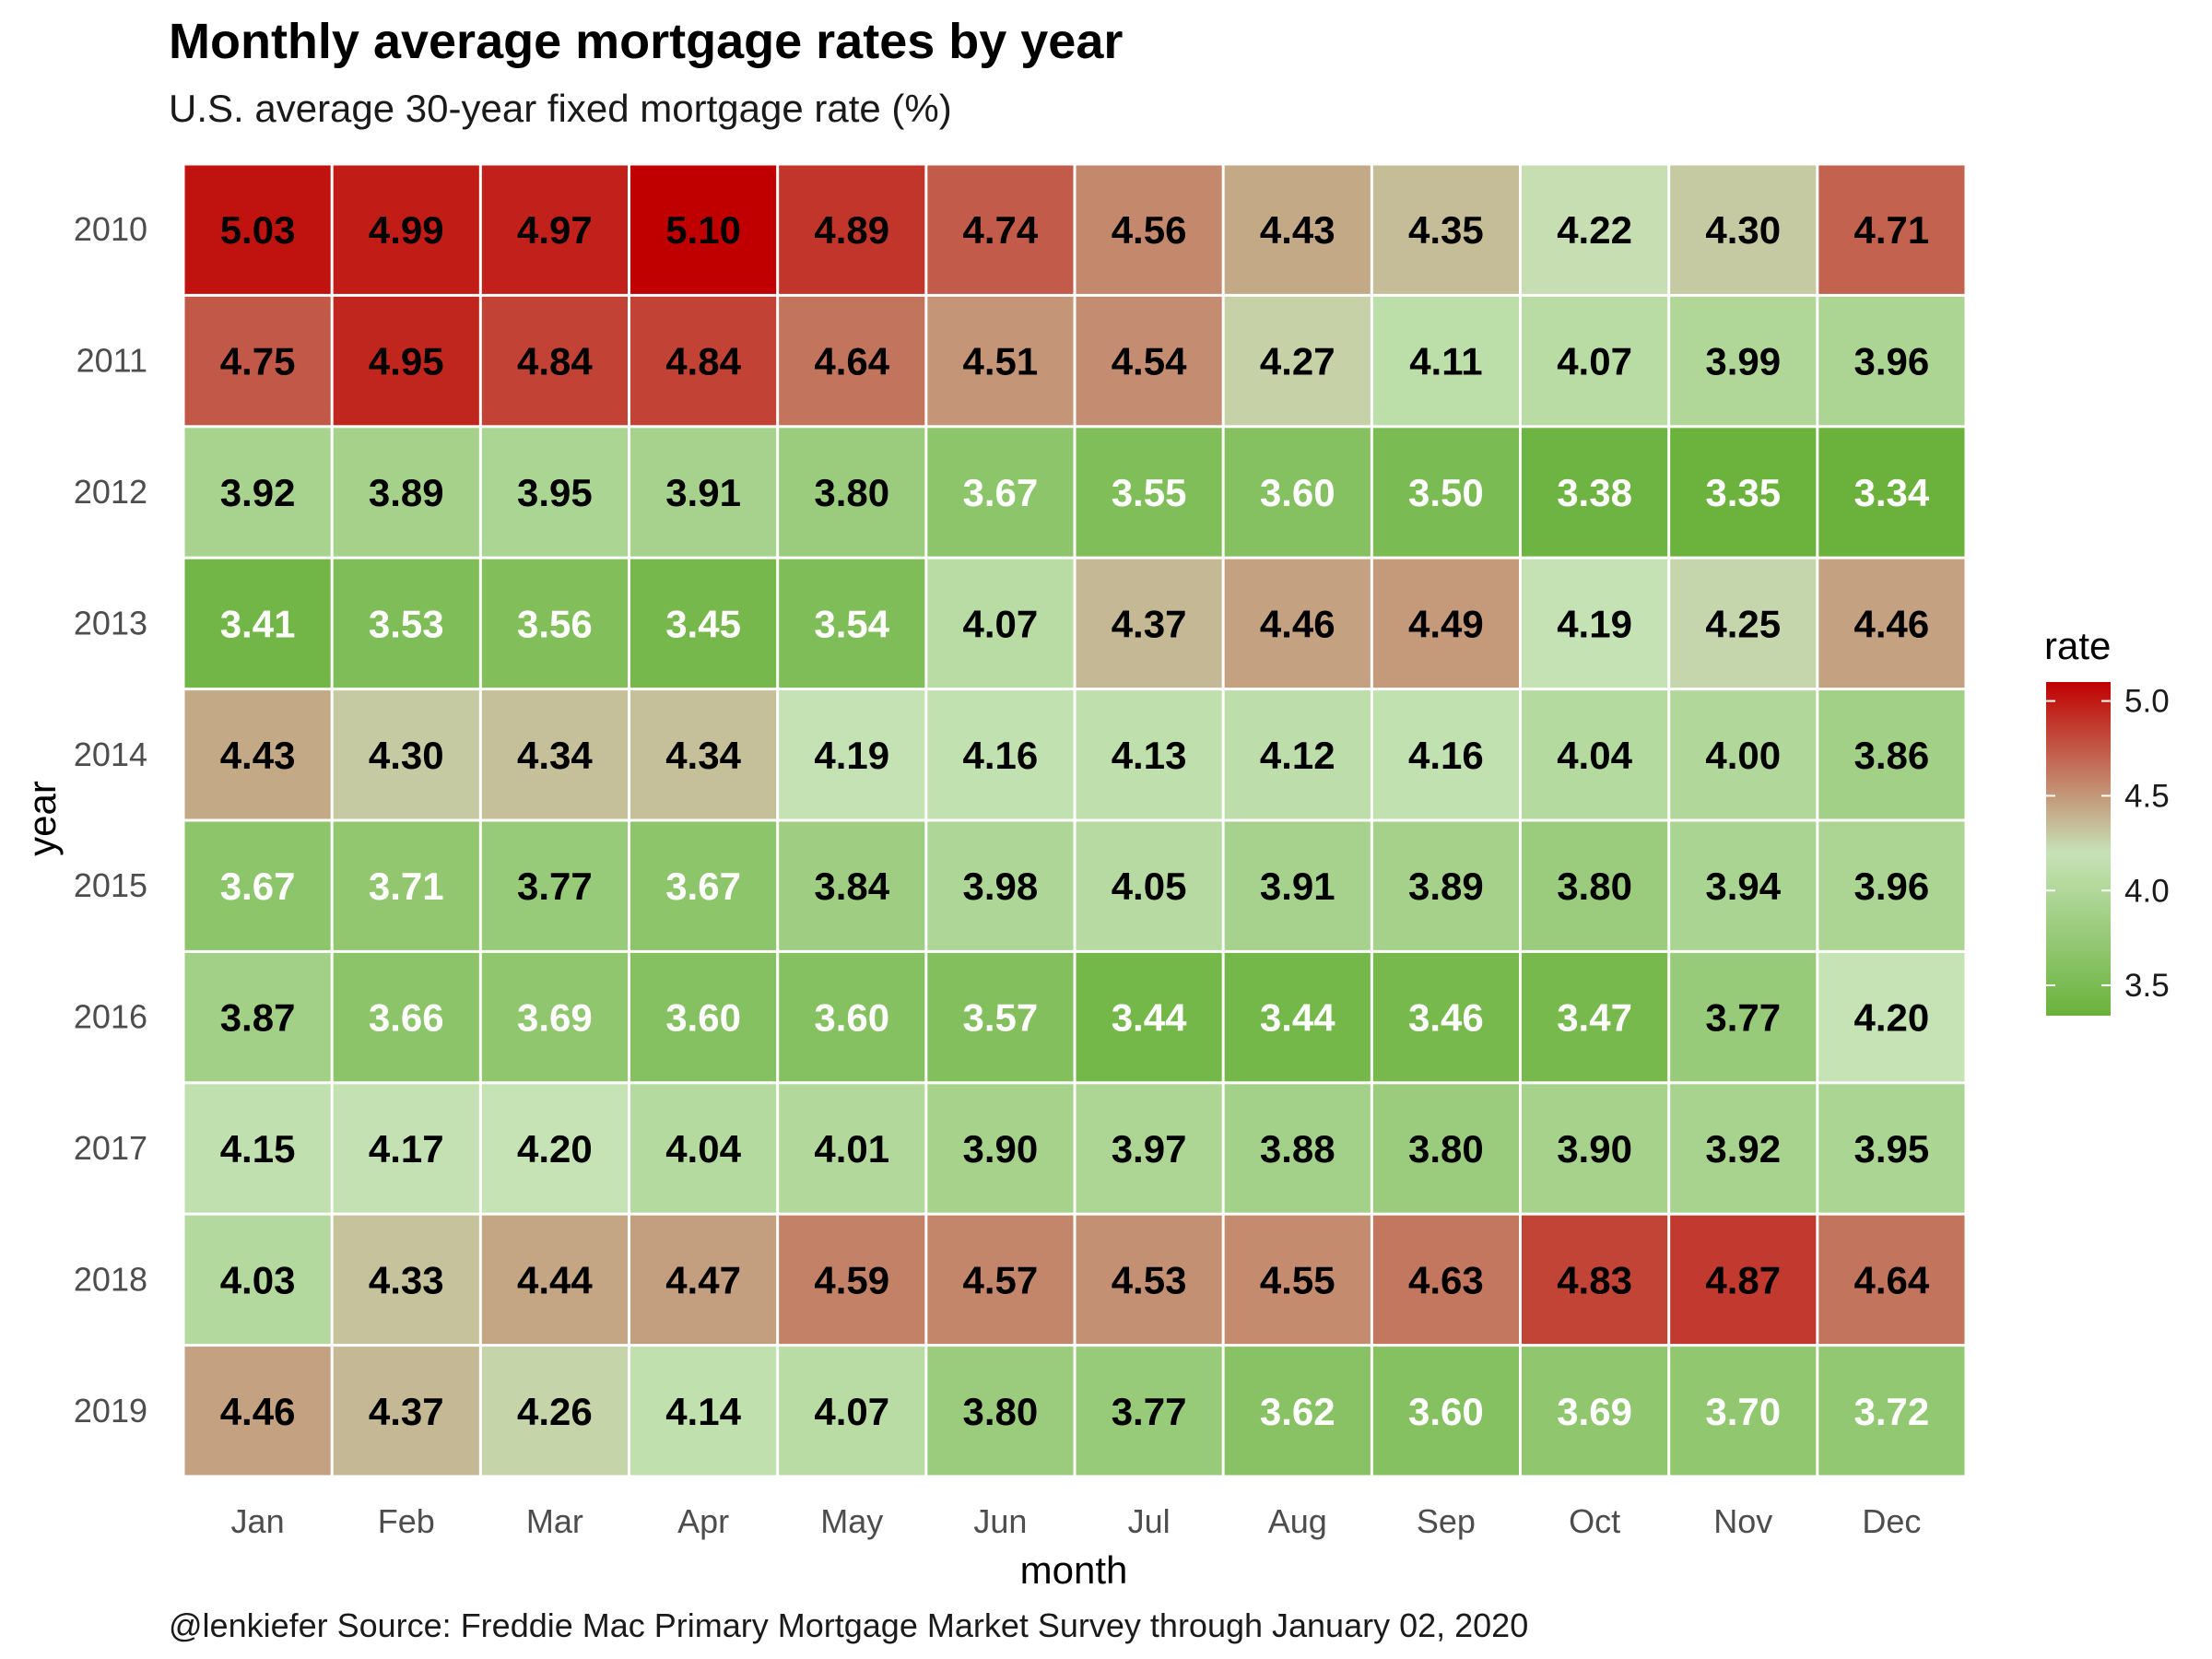 The width and height of the screenshot is (2212, 1659). I want to click on cell-value-label: 4.04, so click(1594, 755).